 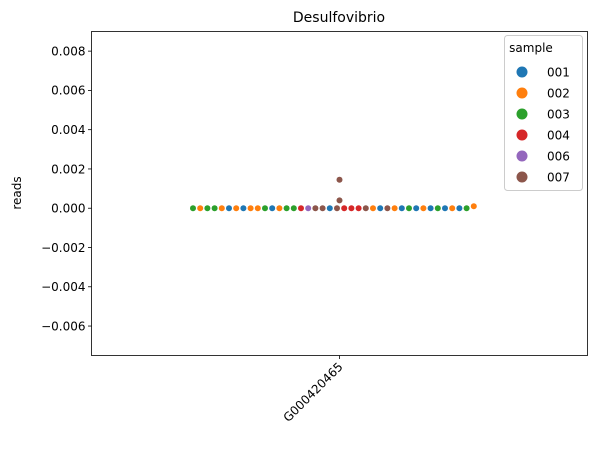 What do you see at coordinates (17, 192) in the screenshot?
I see `y-axis-label: reads` at bounding box center [17, 192].